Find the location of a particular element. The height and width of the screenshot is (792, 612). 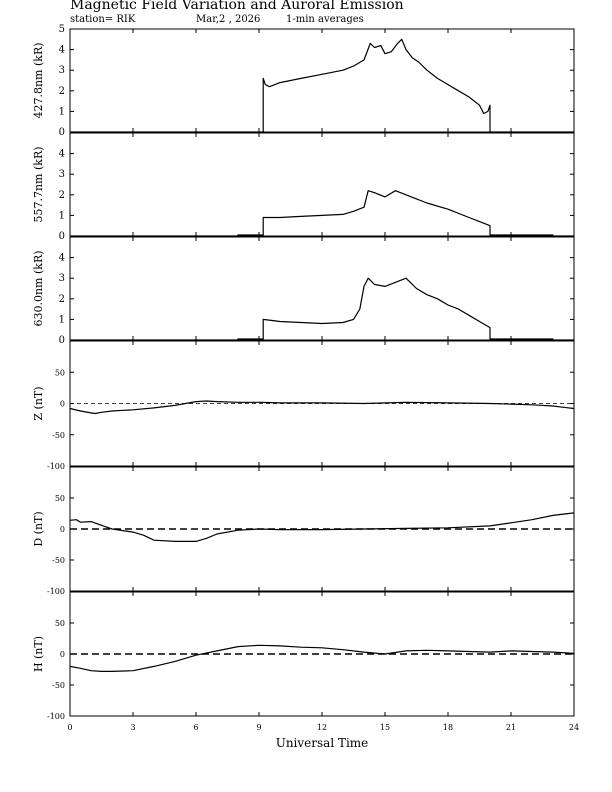

x-tick-label: 6 is located at coordinates (195, 727).